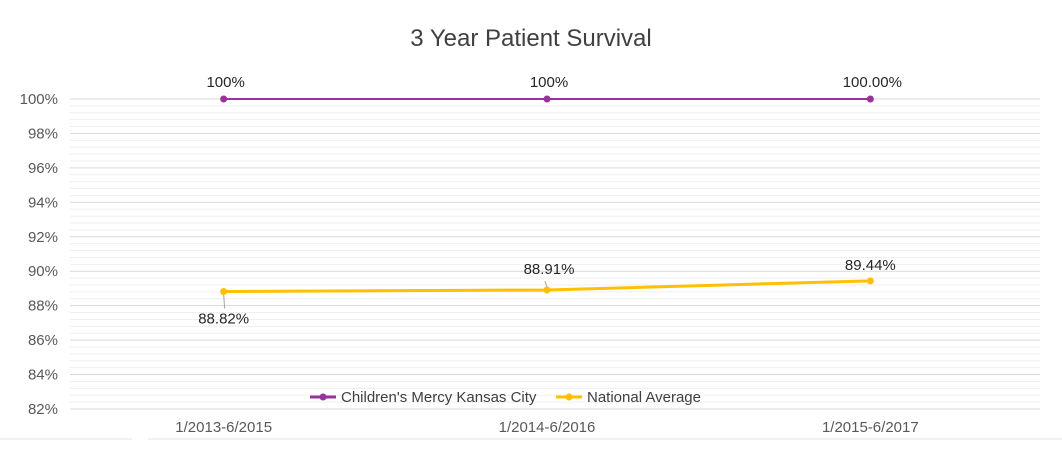  Describe the element at coordinates (223, 319) in the screenshot. I see `data-label: 88.82%` at that location.